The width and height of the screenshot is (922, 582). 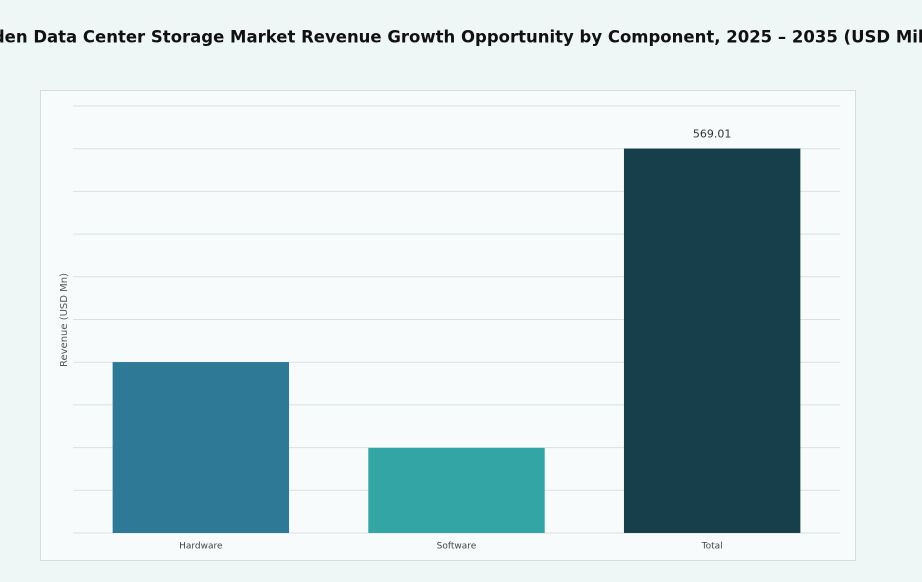 I want to click on x-tick-label: Total, so click(x=712, y=547).